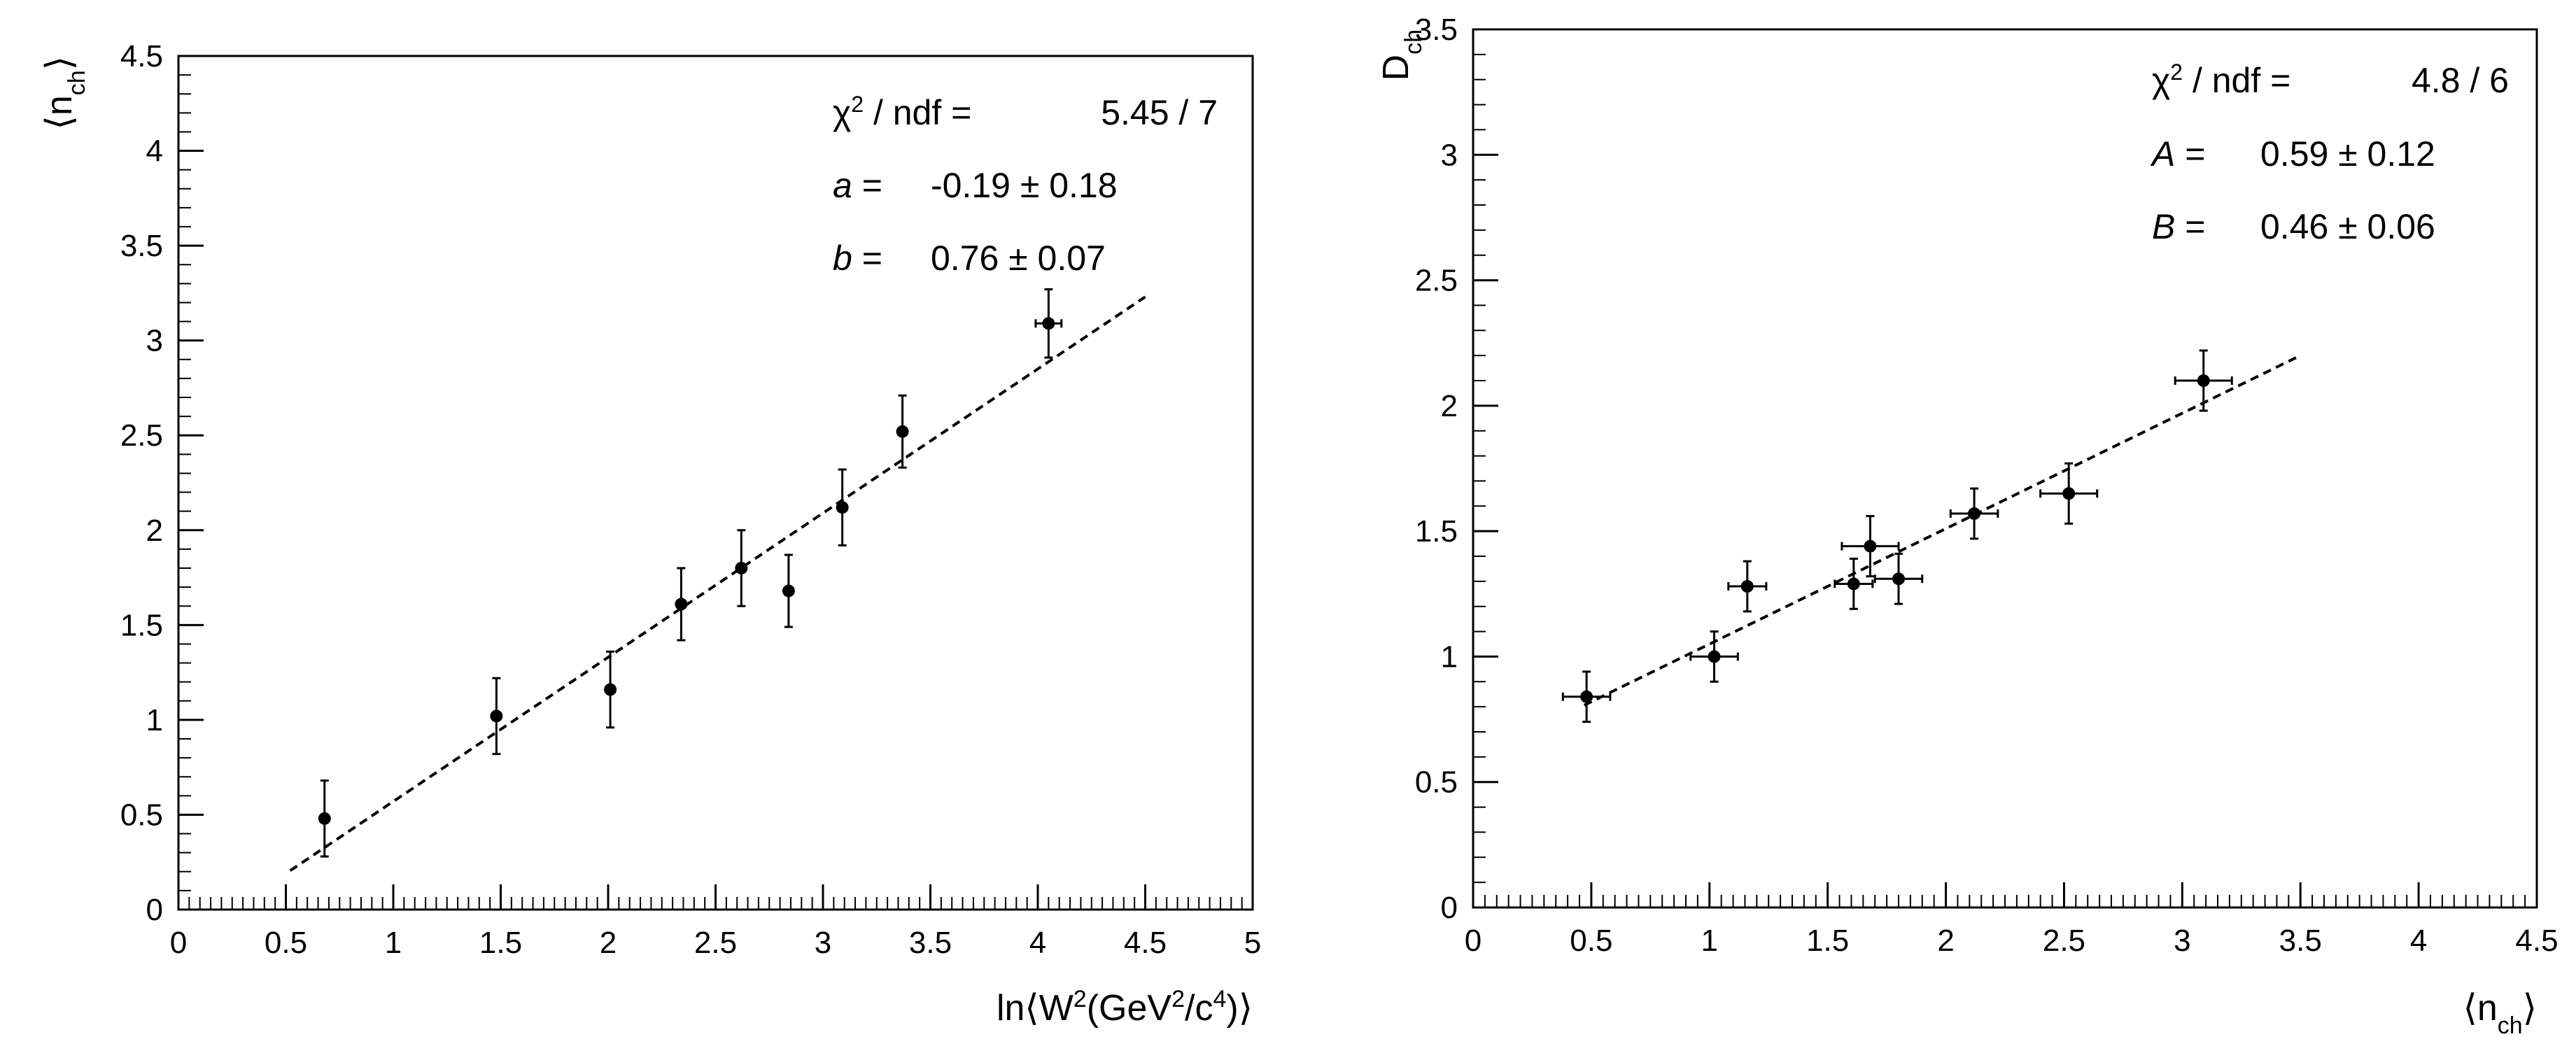 This screenshot has height=1046, width=2576. Describe the element at coordinates (2347, 154) in the screenshot. I see `stat-value-A: 0.59 ± 0.12` at that location.